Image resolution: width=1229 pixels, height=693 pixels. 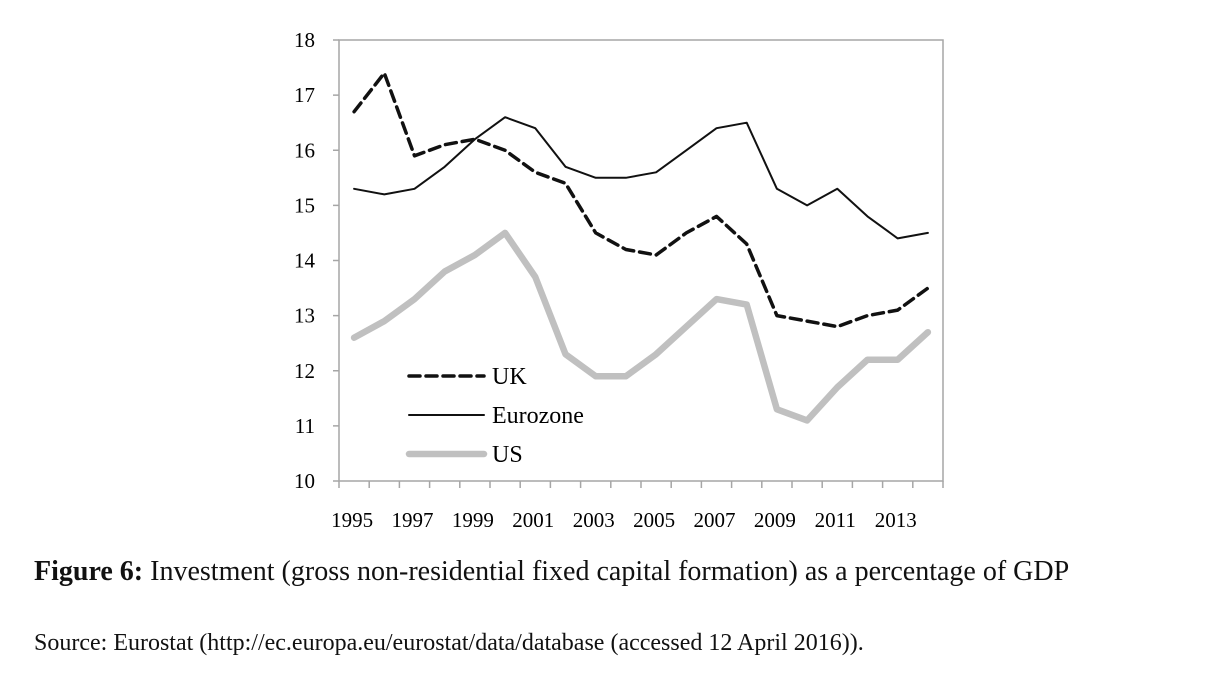 I want to click on x-tick-label: 2001, so click(x=533, y=520).